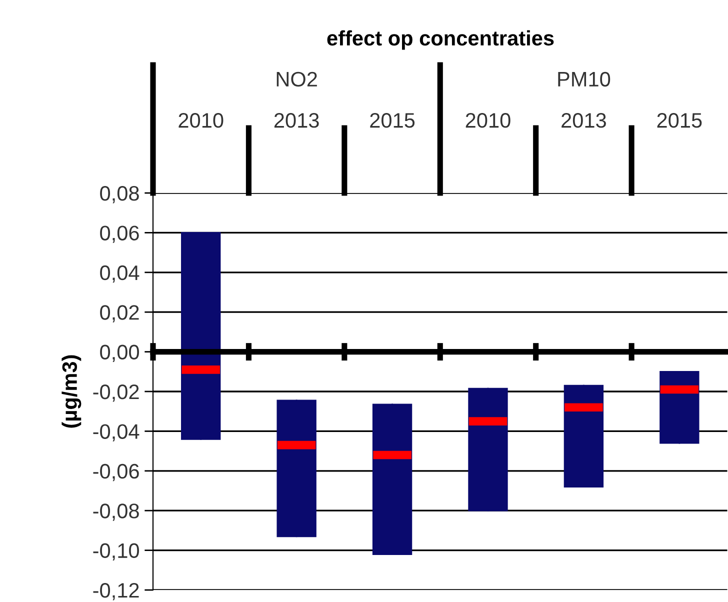 This screenshot has width=728, height=602. What do you see at coordinates (440, 40) in the screenshot?
I see `chart-title: effect op concentraties` at bounding box center [440, 40].